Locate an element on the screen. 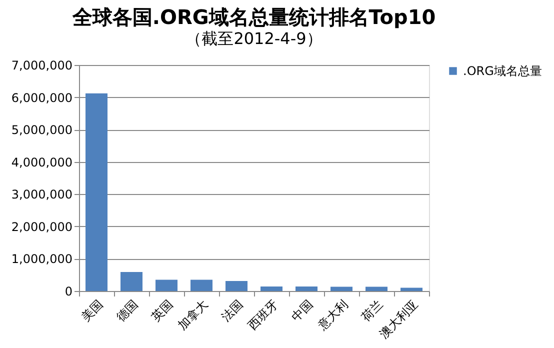 Image resolution: width=554 pixels, height=348 pixels. y-tick-label: 2,000,000 is located at coordinates (41, 227).